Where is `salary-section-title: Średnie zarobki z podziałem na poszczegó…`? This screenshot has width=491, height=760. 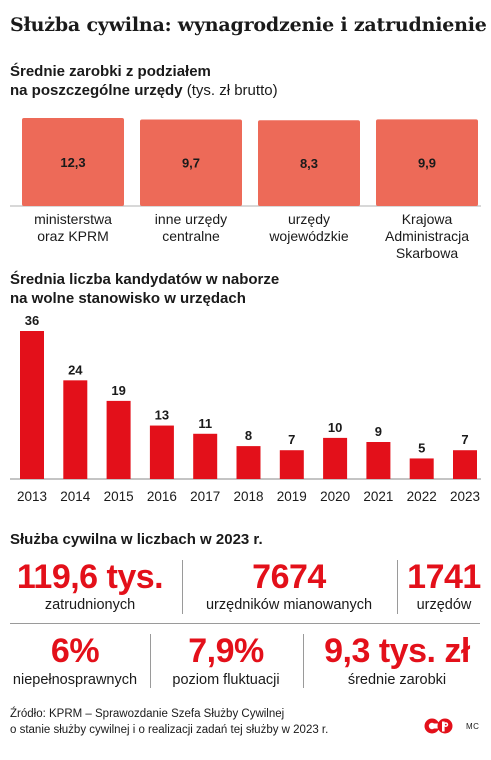
salary-section-title: Średnie zarobki z podziałem na poszczegó… is located at coordinates (144, 81).